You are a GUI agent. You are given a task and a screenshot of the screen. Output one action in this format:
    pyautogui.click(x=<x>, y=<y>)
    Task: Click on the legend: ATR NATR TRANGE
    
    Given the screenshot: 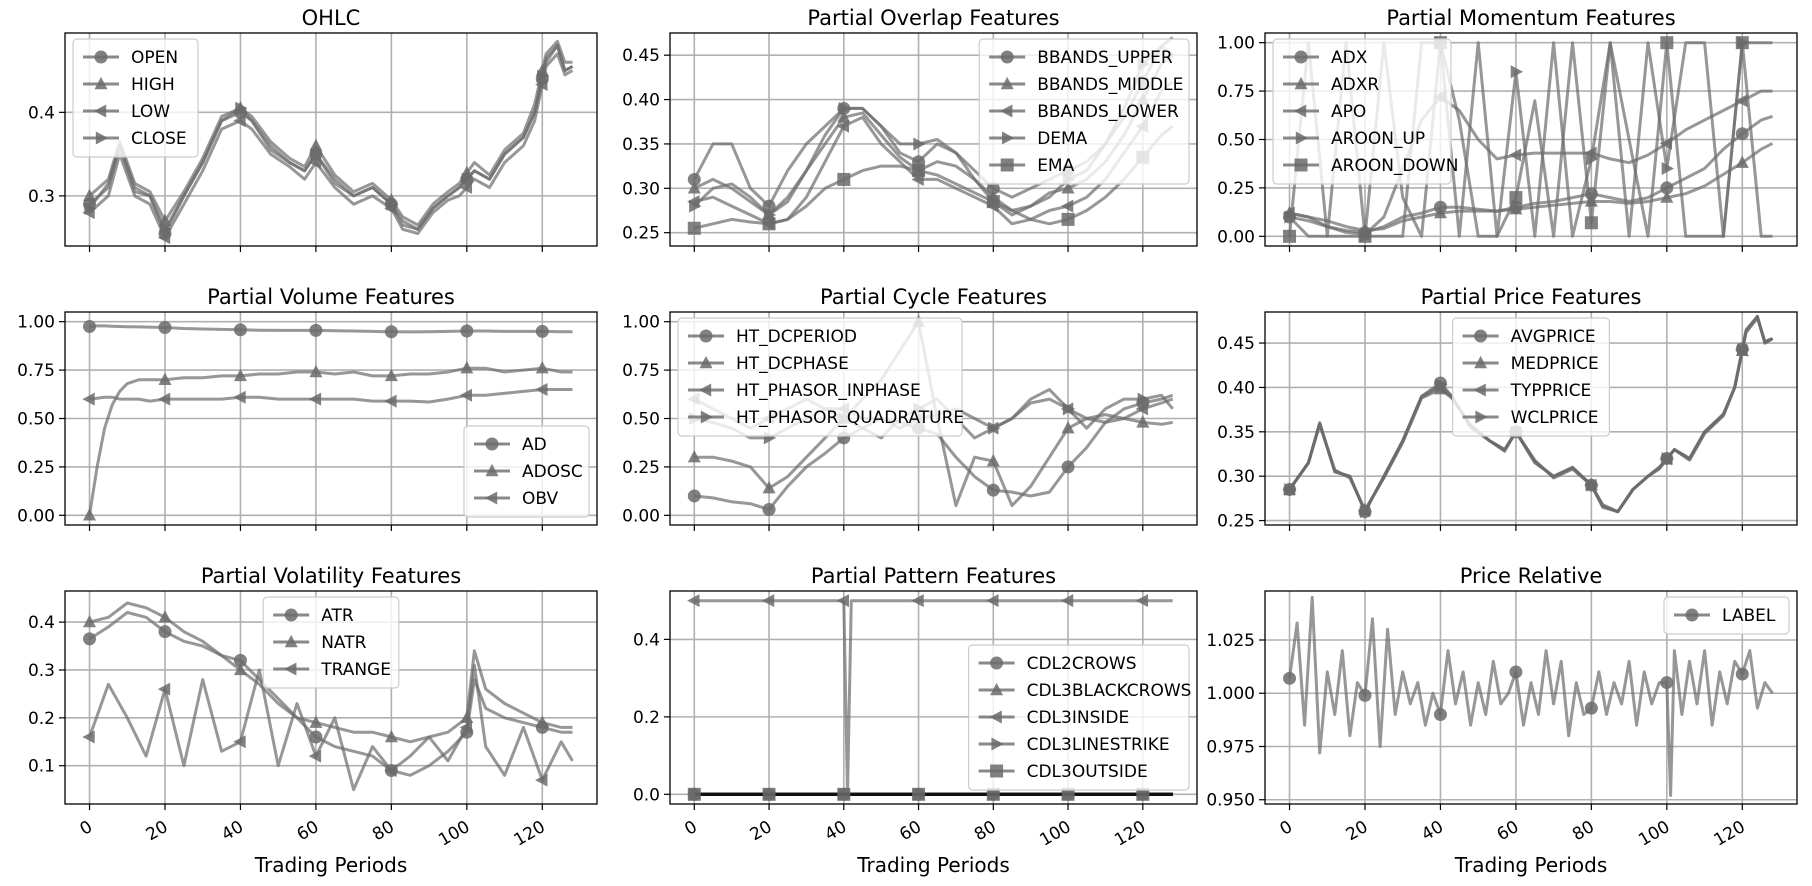 What is the action you would take?
    pyautogui.click(x=331, y=642)
    